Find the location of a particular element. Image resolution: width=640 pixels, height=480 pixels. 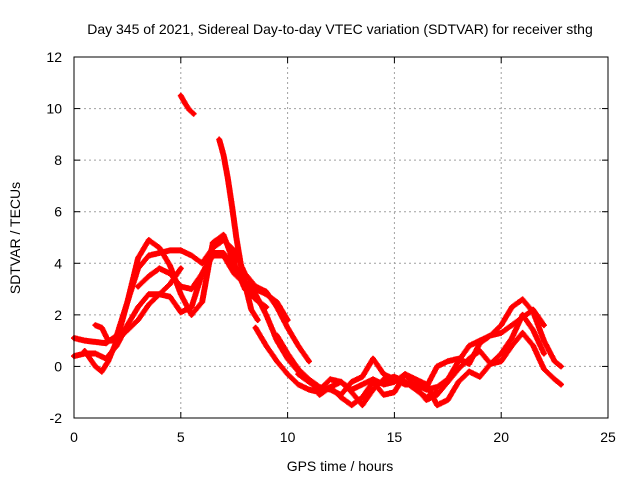

x-tick-label: 5 is located at coordinates (181, 437).